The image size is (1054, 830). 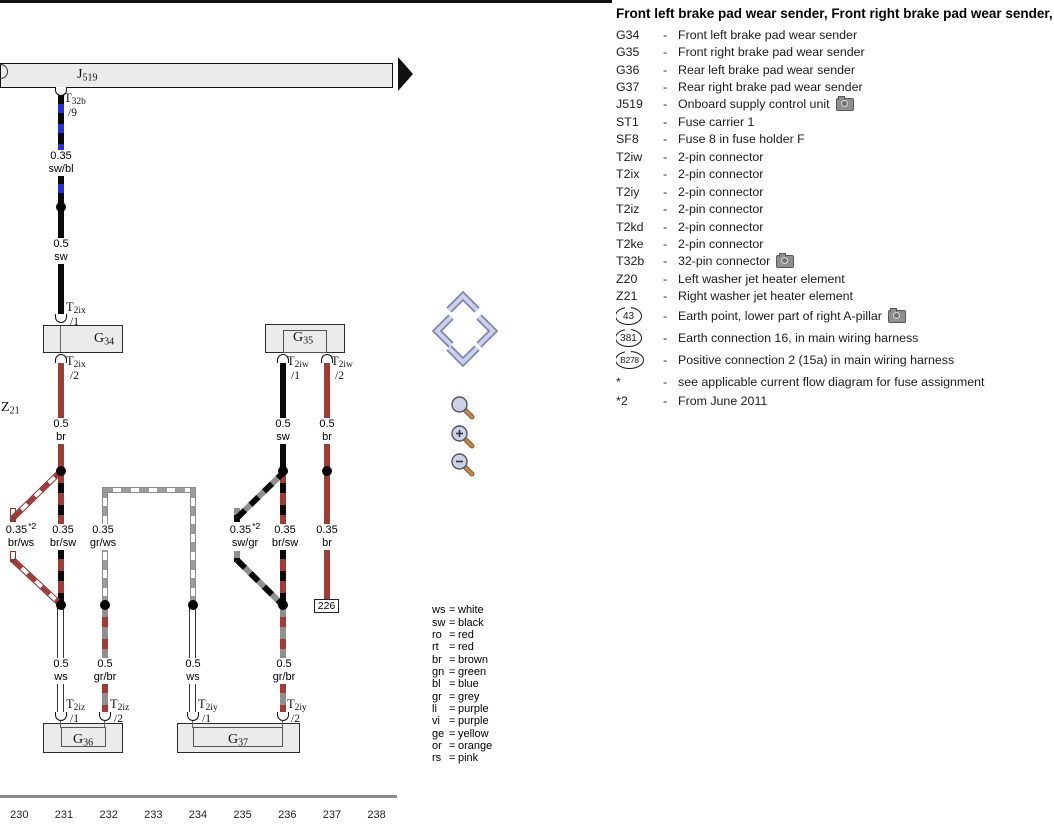 I want to click on legend-key: J519, so click(x=629, y=104).